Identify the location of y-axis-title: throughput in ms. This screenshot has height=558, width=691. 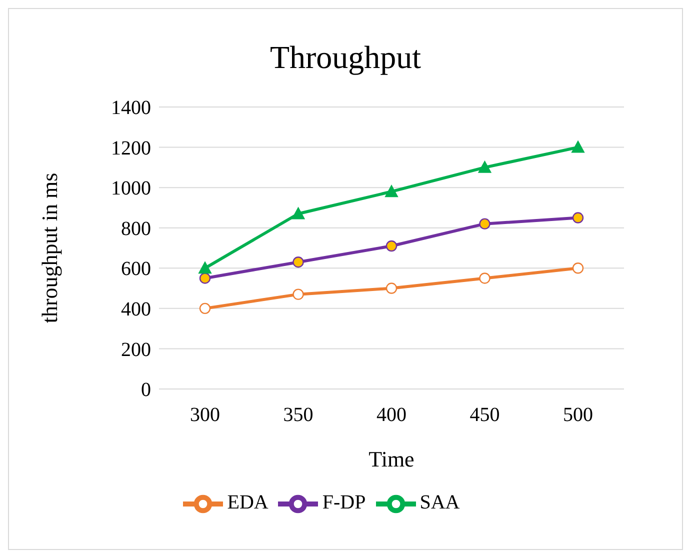
(49, 248).